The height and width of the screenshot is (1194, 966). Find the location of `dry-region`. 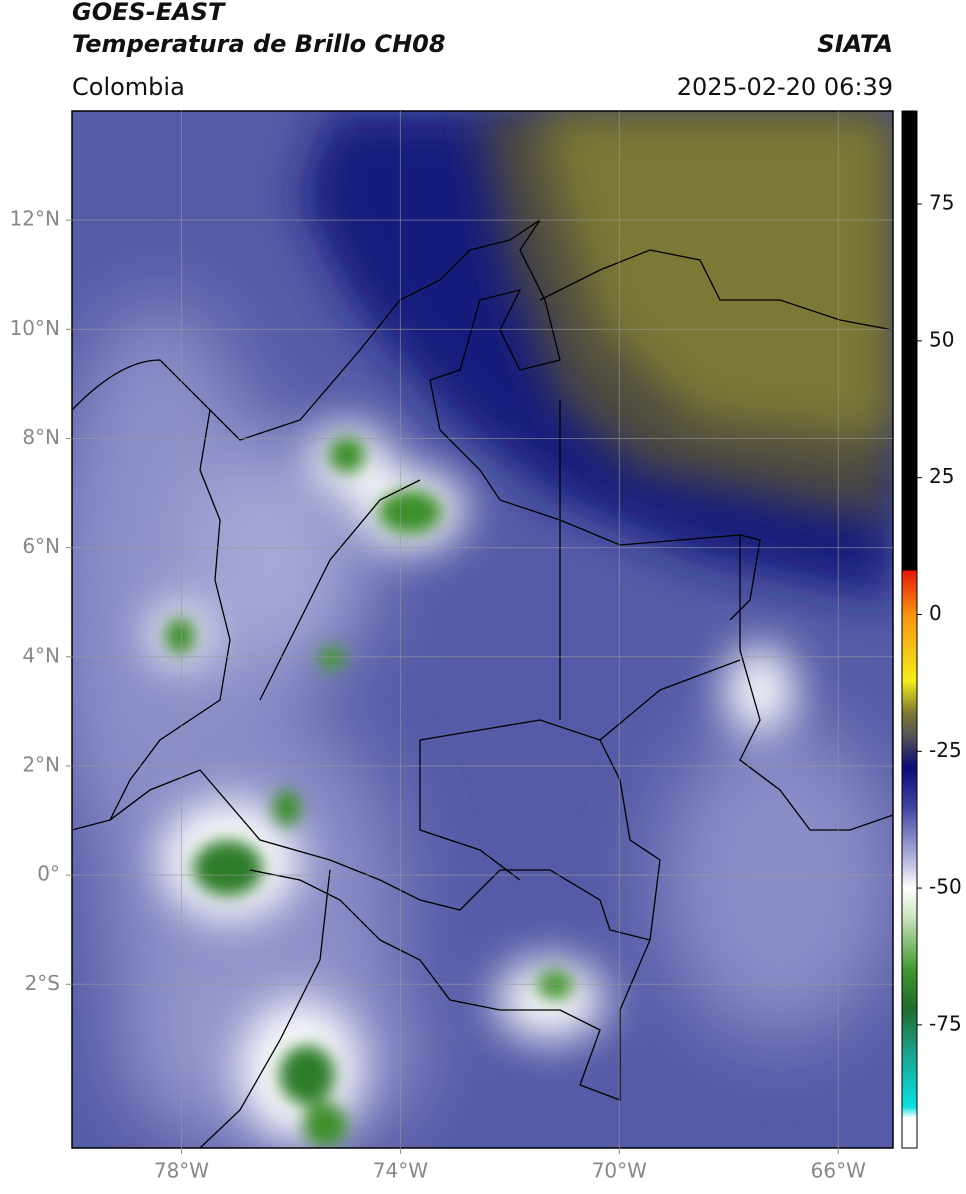

dry-region is located at coordinates (716, 275).